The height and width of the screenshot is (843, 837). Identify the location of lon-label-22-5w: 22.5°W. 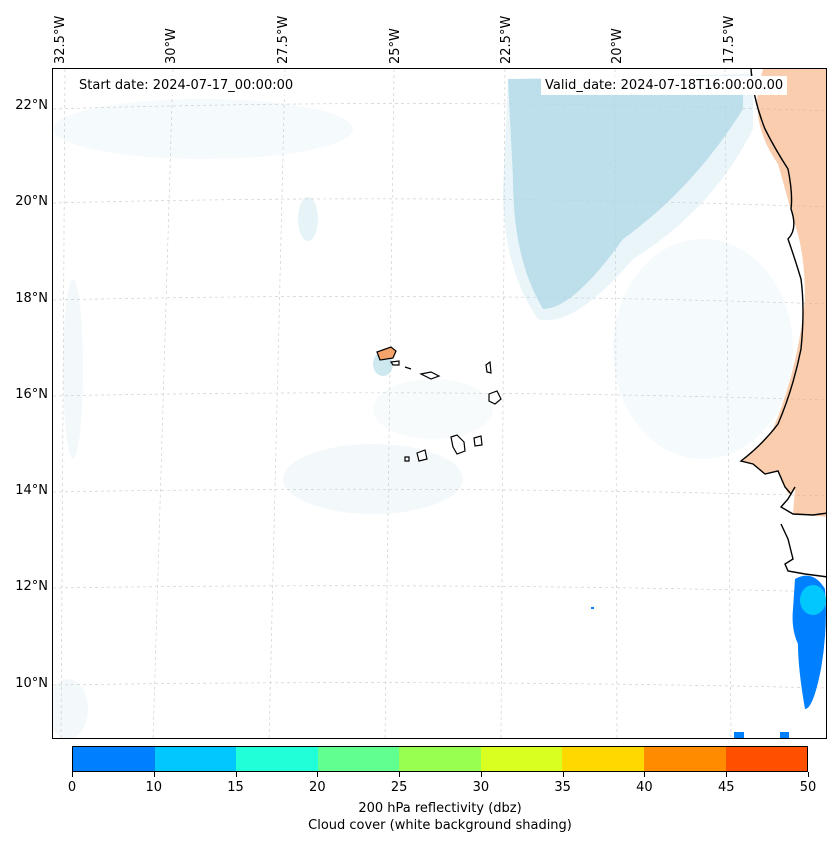
(506, 39).